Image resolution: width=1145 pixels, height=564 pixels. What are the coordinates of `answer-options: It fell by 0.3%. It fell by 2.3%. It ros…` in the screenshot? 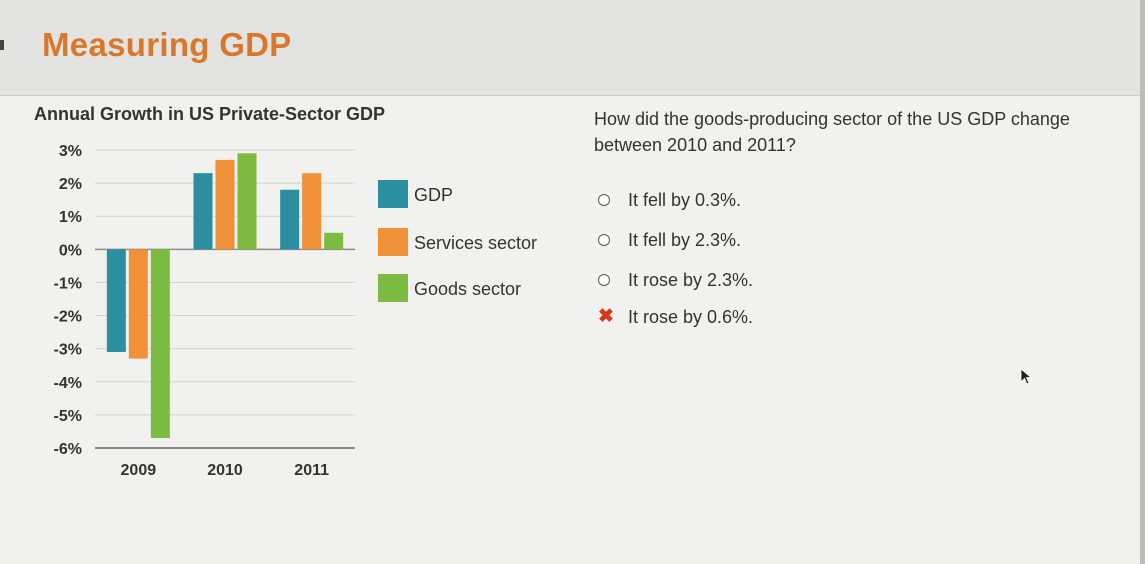 It's located at (675, 257).